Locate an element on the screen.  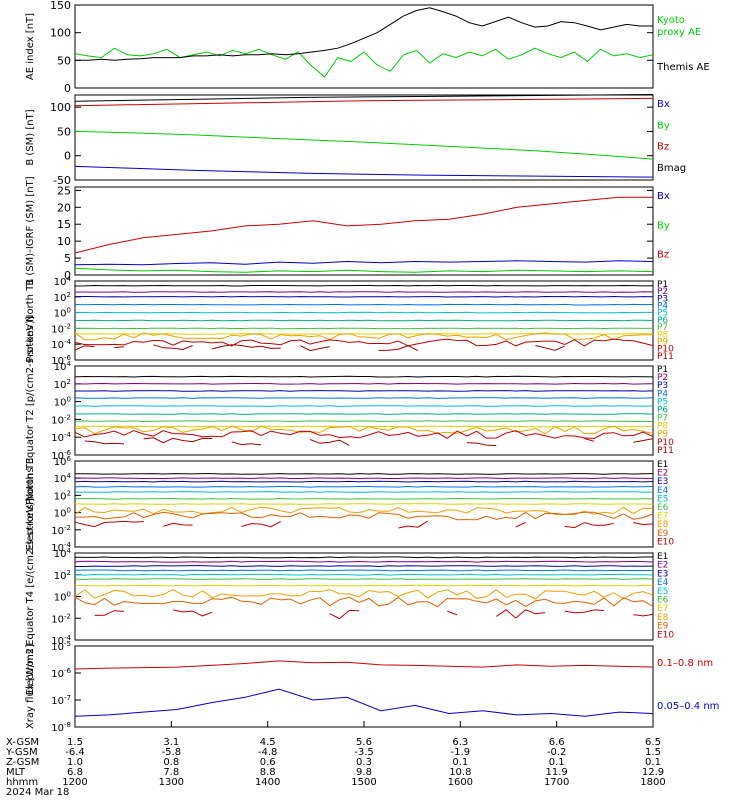
y-axis-label: Protons Equator T2 [p/(cm2-s-sr-keV)] is located at coordinates (30, 410).